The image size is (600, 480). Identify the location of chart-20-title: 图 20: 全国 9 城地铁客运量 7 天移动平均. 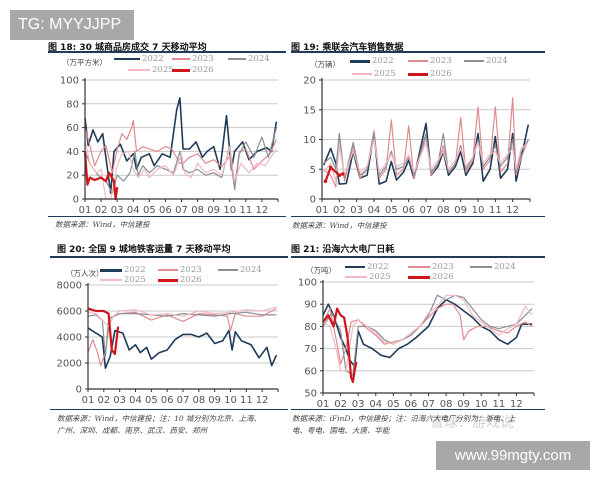
(144, 250).